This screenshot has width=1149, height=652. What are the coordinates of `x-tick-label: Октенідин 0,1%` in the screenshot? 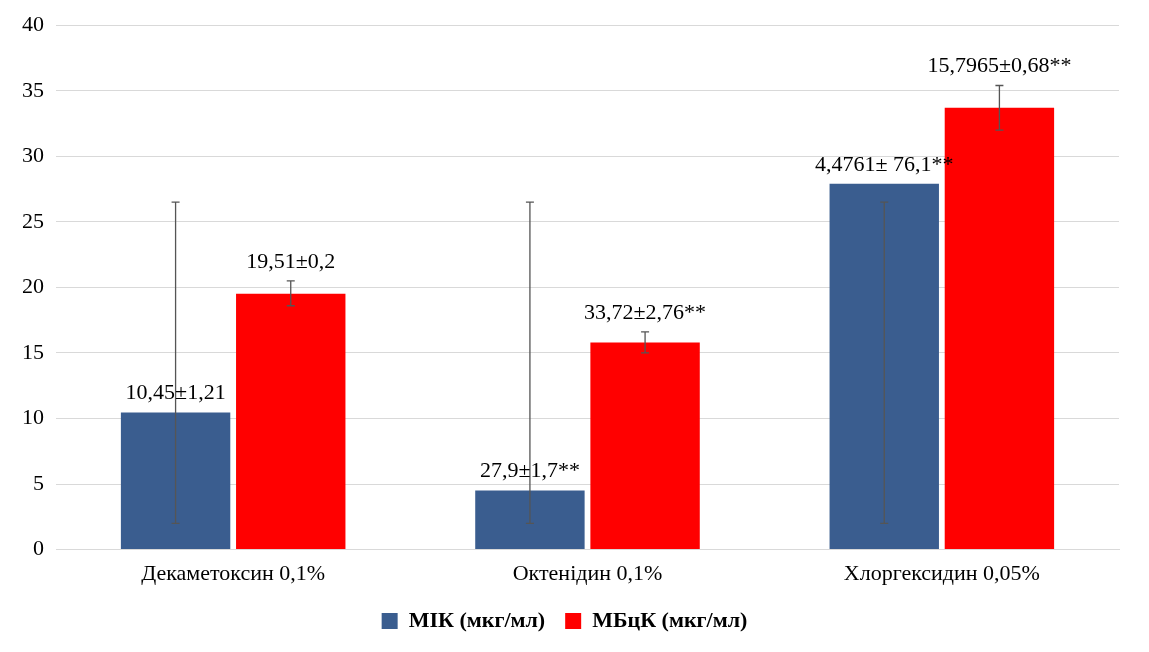 It's located at (587, 572).